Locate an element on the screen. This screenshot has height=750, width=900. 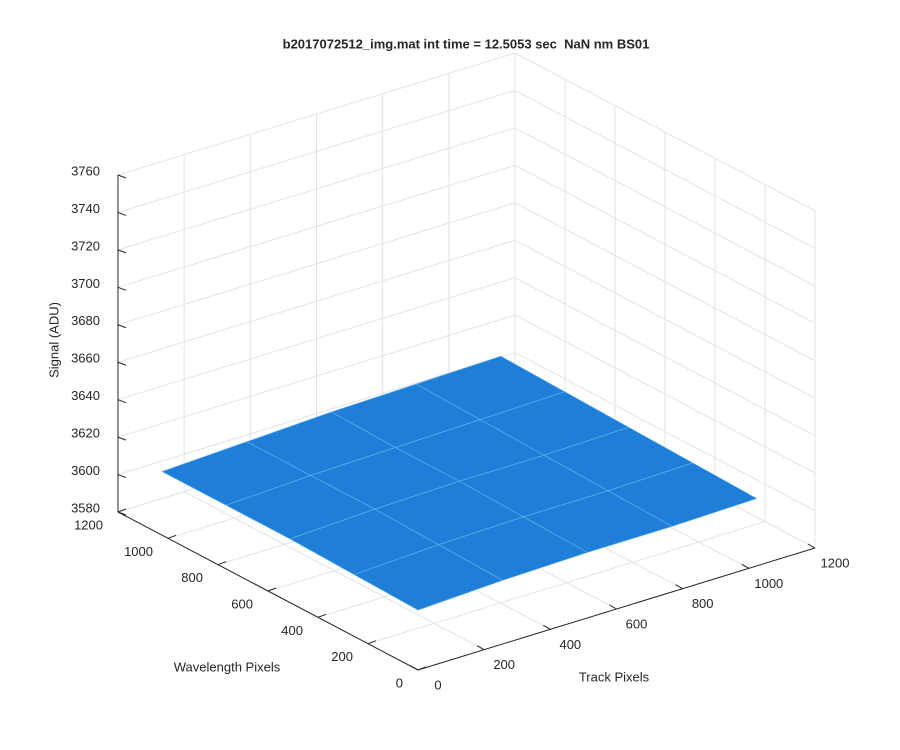
y-tick-label: 400 is located at coordinates (292, 630).